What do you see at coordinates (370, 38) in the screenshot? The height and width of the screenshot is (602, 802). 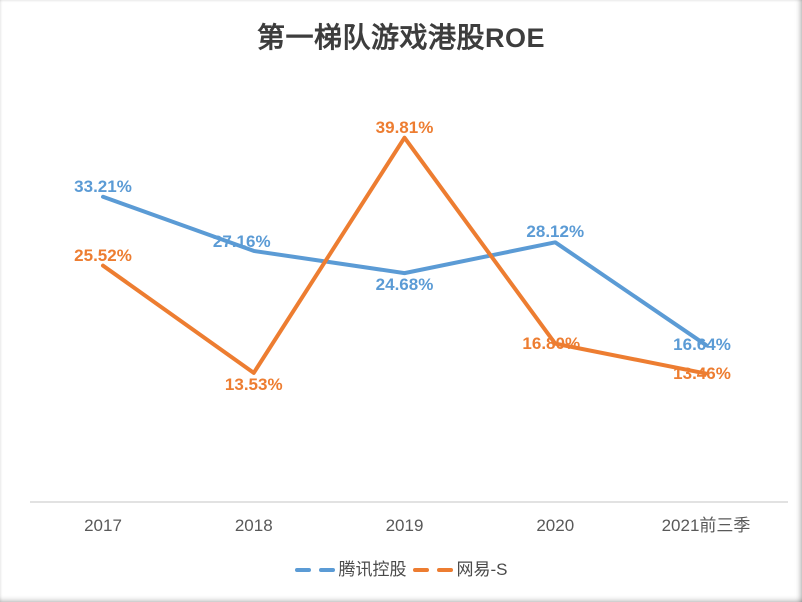 I see `chart-title-cn: 第一梯队游戏港股` at bounding box center [370, 38].